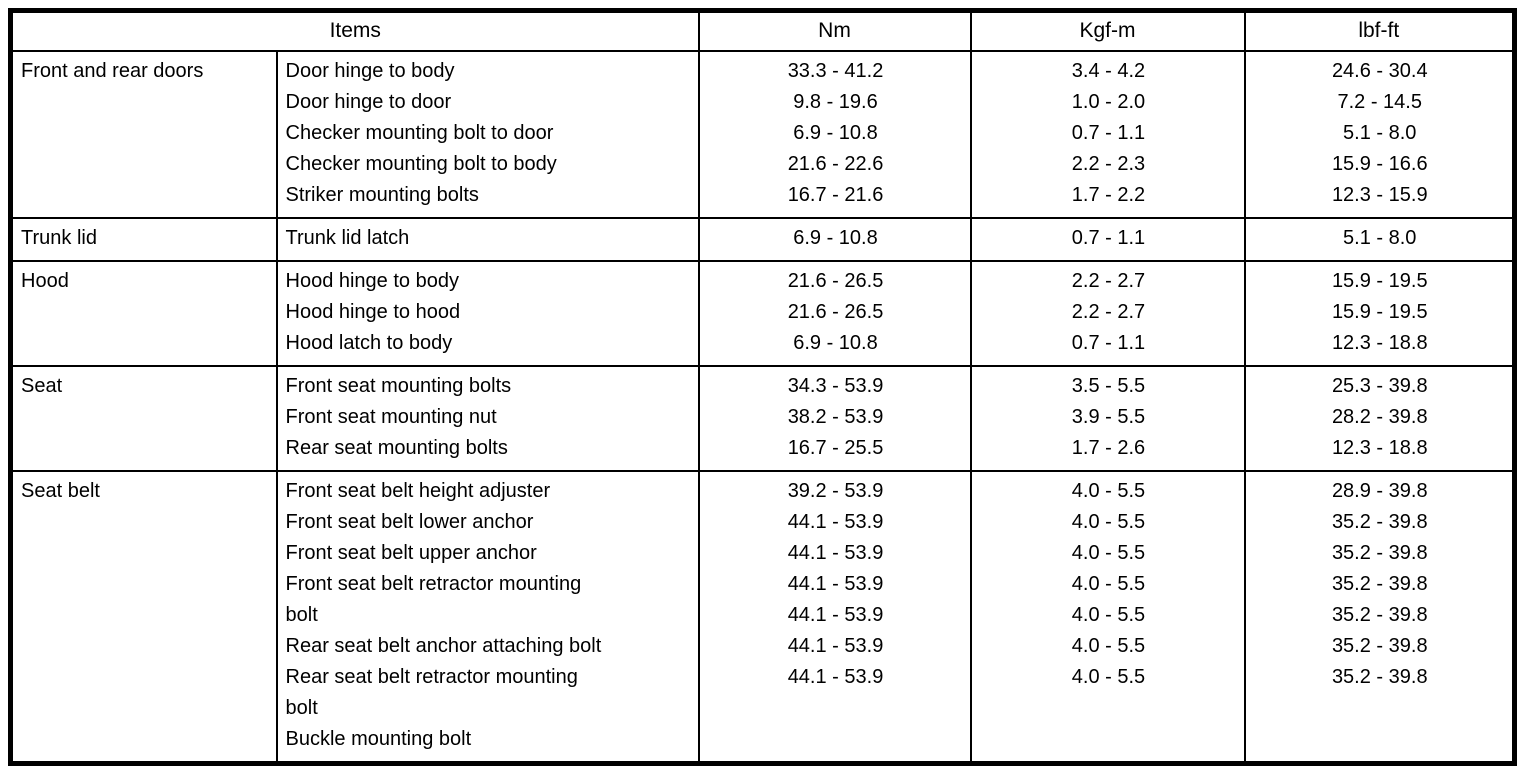 The image size is (1520, 766). I want to click on cell-line: 28.2 - 39.8, so click(1379, 416).